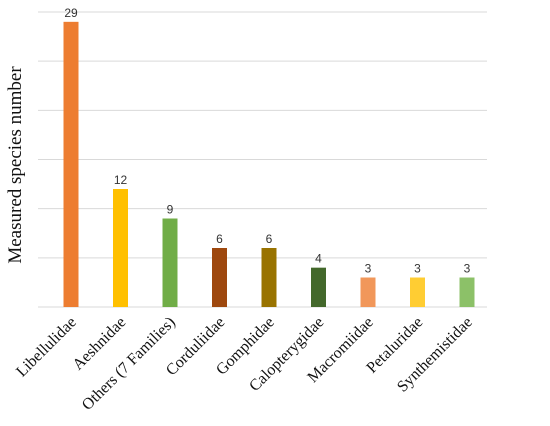 The image size is (550, 426). Describe the element at coordinates (121, 180) in the screenshot. I see `data-label: 12` at that location.